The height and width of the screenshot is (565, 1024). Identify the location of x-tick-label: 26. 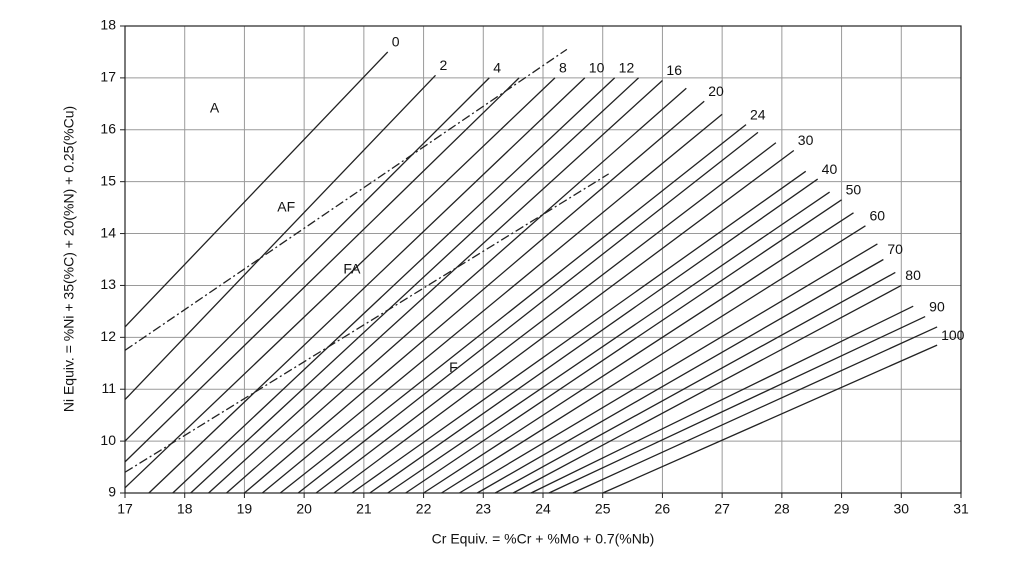
(663, 509).